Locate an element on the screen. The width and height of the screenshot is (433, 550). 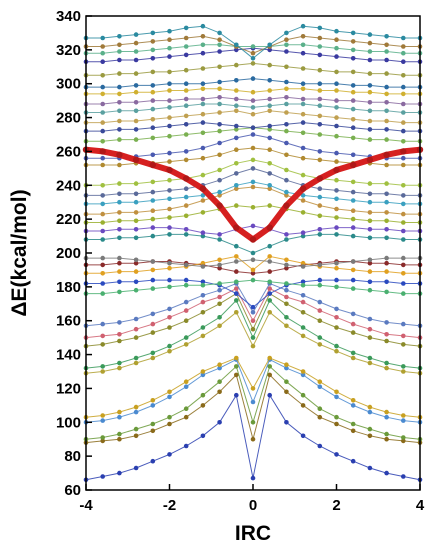
y-tick-label: 340 is located at coordinates (68, 16).